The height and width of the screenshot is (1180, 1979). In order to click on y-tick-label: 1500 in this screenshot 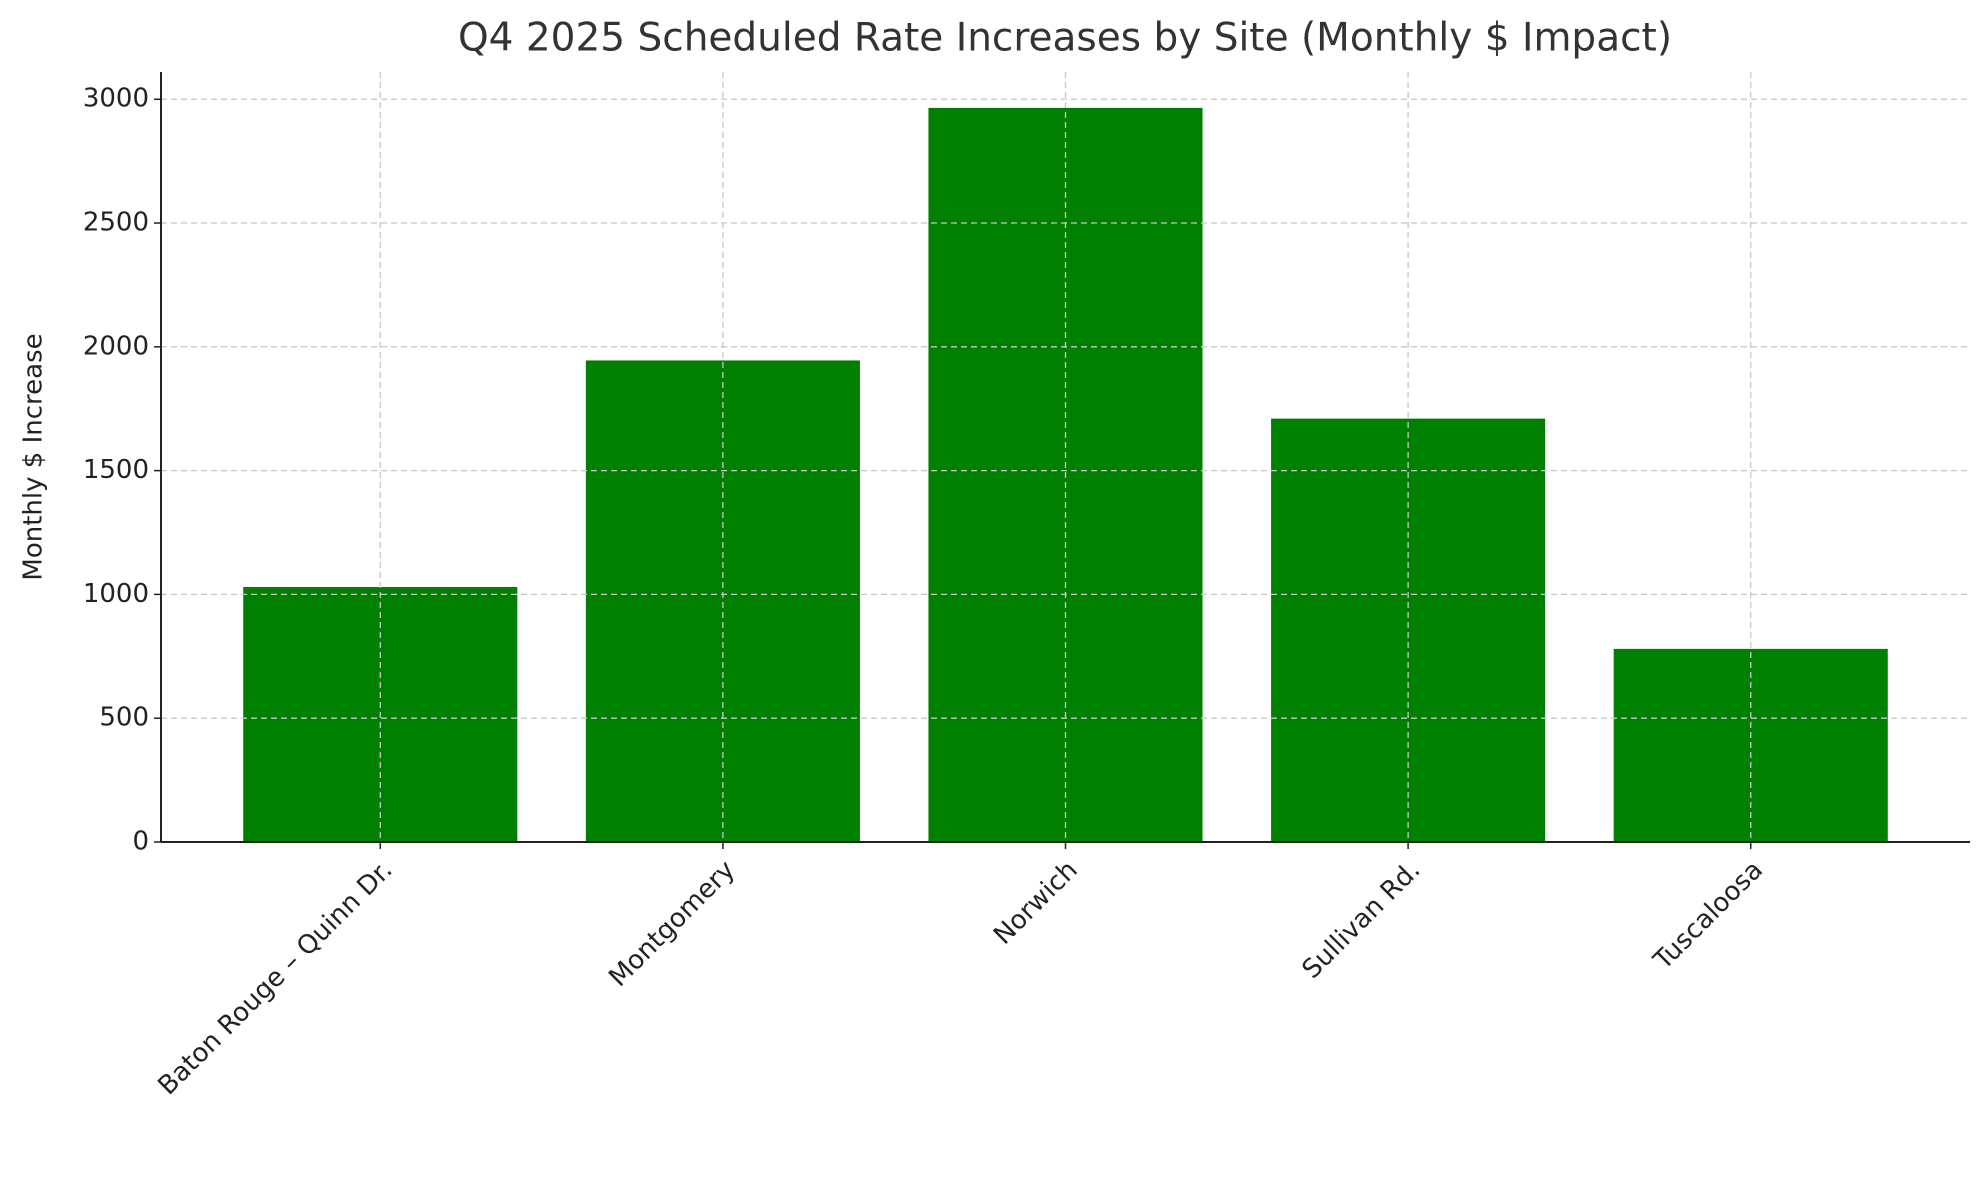, I will do `click(116, 470)`.